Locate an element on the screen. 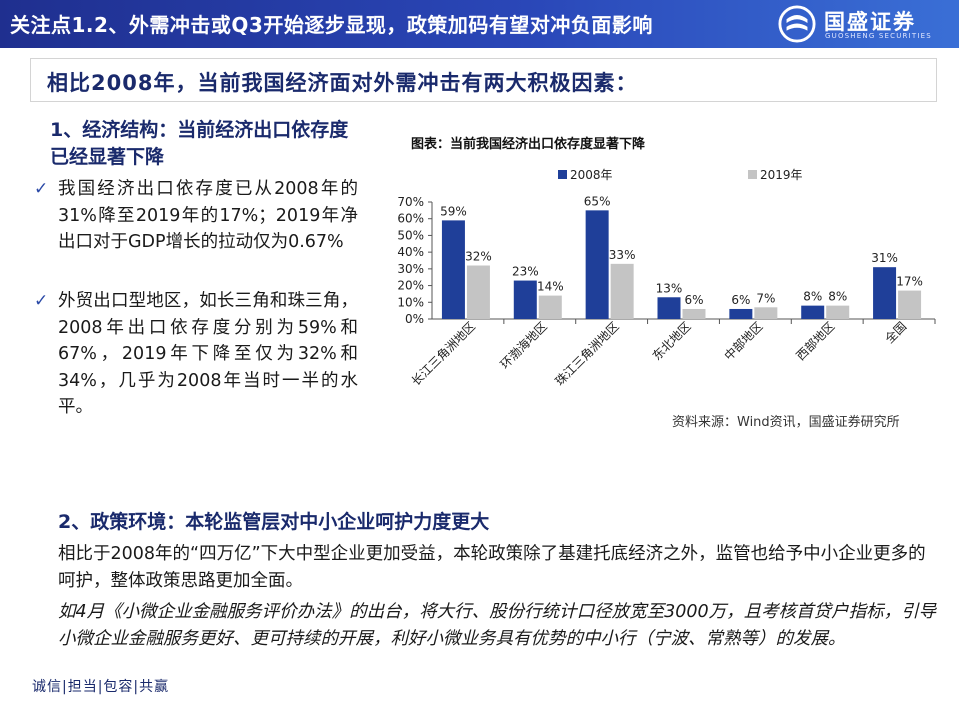  headline-box: 相比2008年，当前我国经济面对外需冲击有两大积极因素： is located at coordinates (483, 80).